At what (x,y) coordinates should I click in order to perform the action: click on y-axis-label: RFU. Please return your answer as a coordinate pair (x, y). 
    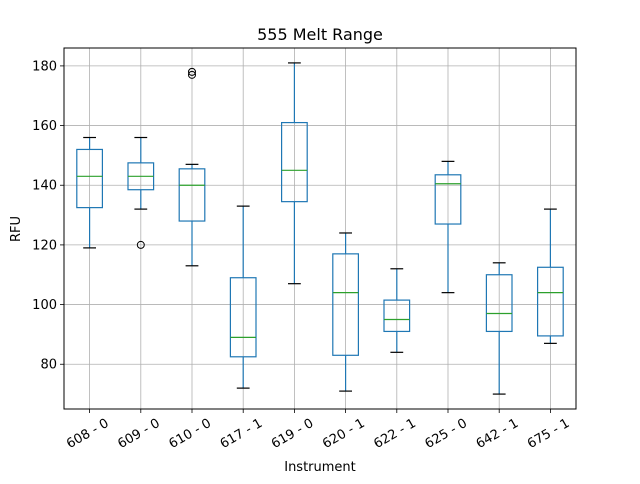
    Looking at the image, I should click on (16, 229).